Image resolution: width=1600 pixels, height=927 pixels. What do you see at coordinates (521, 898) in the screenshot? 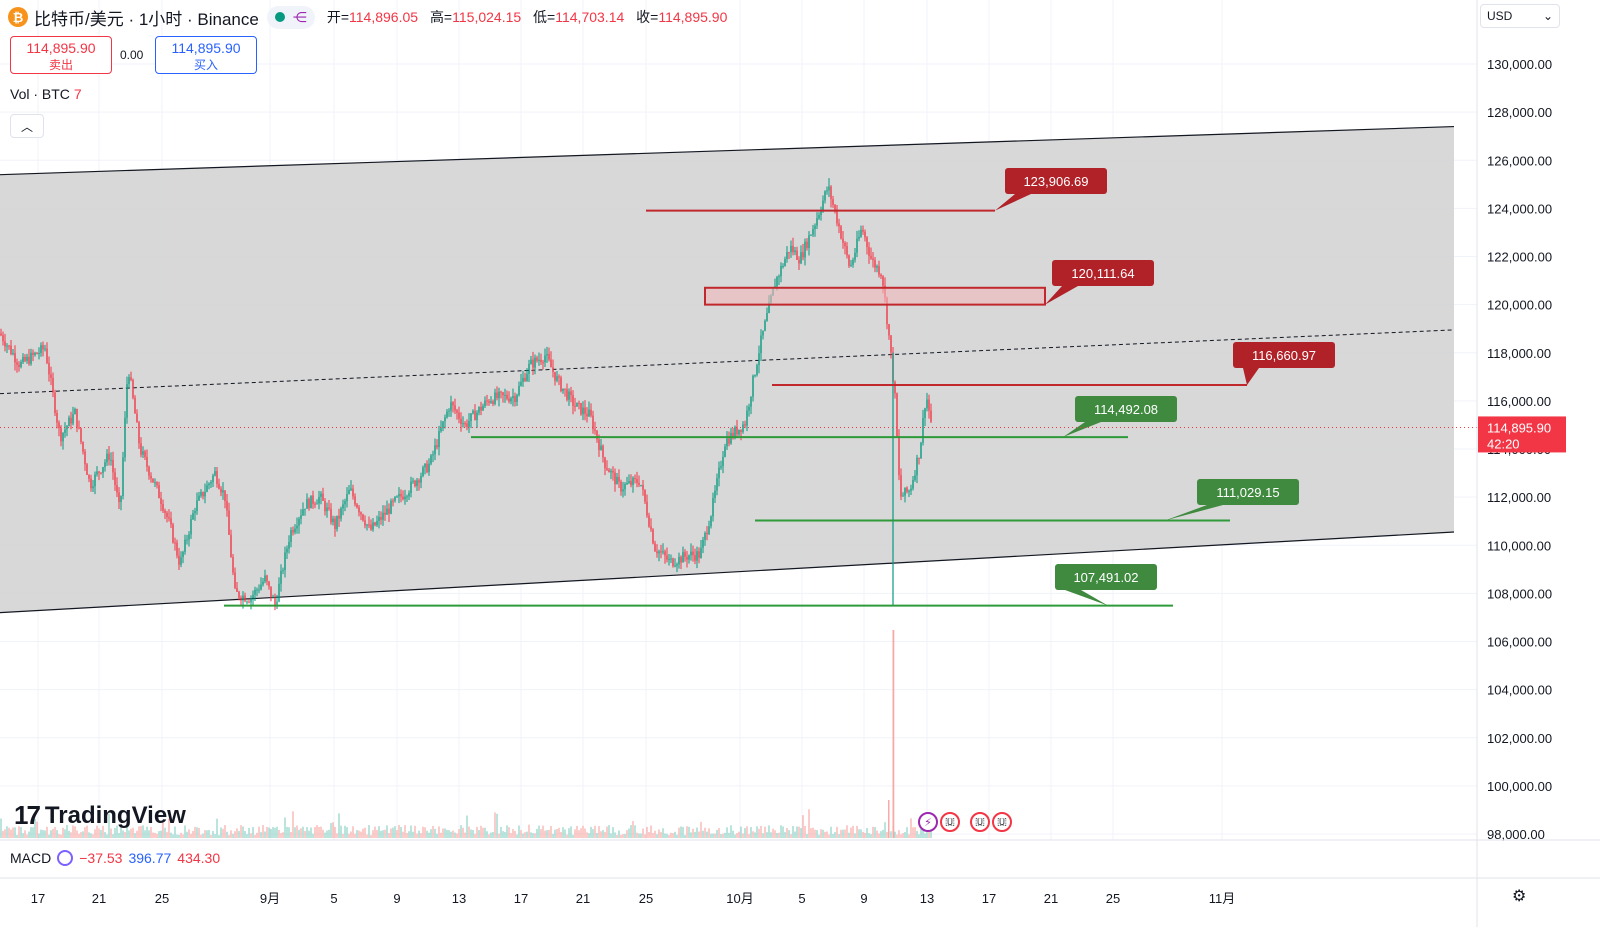
I see `x-tick-label: 17` at bounding box center [521, 898].